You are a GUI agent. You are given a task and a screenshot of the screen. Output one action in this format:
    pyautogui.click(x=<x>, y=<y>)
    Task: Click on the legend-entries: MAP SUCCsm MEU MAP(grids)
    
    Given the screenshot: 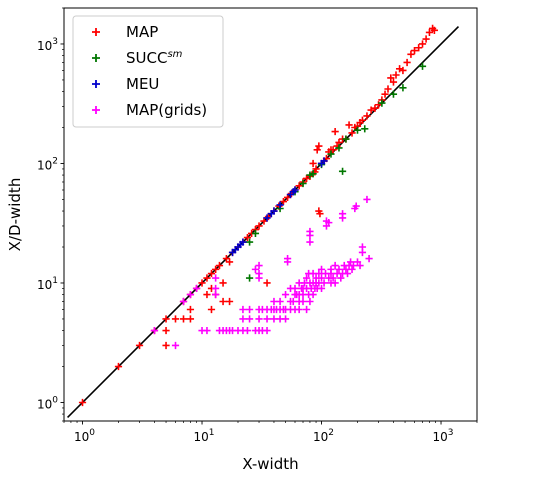 What is the action you would take?
    pyautogui.click(x=149, y=71)
    